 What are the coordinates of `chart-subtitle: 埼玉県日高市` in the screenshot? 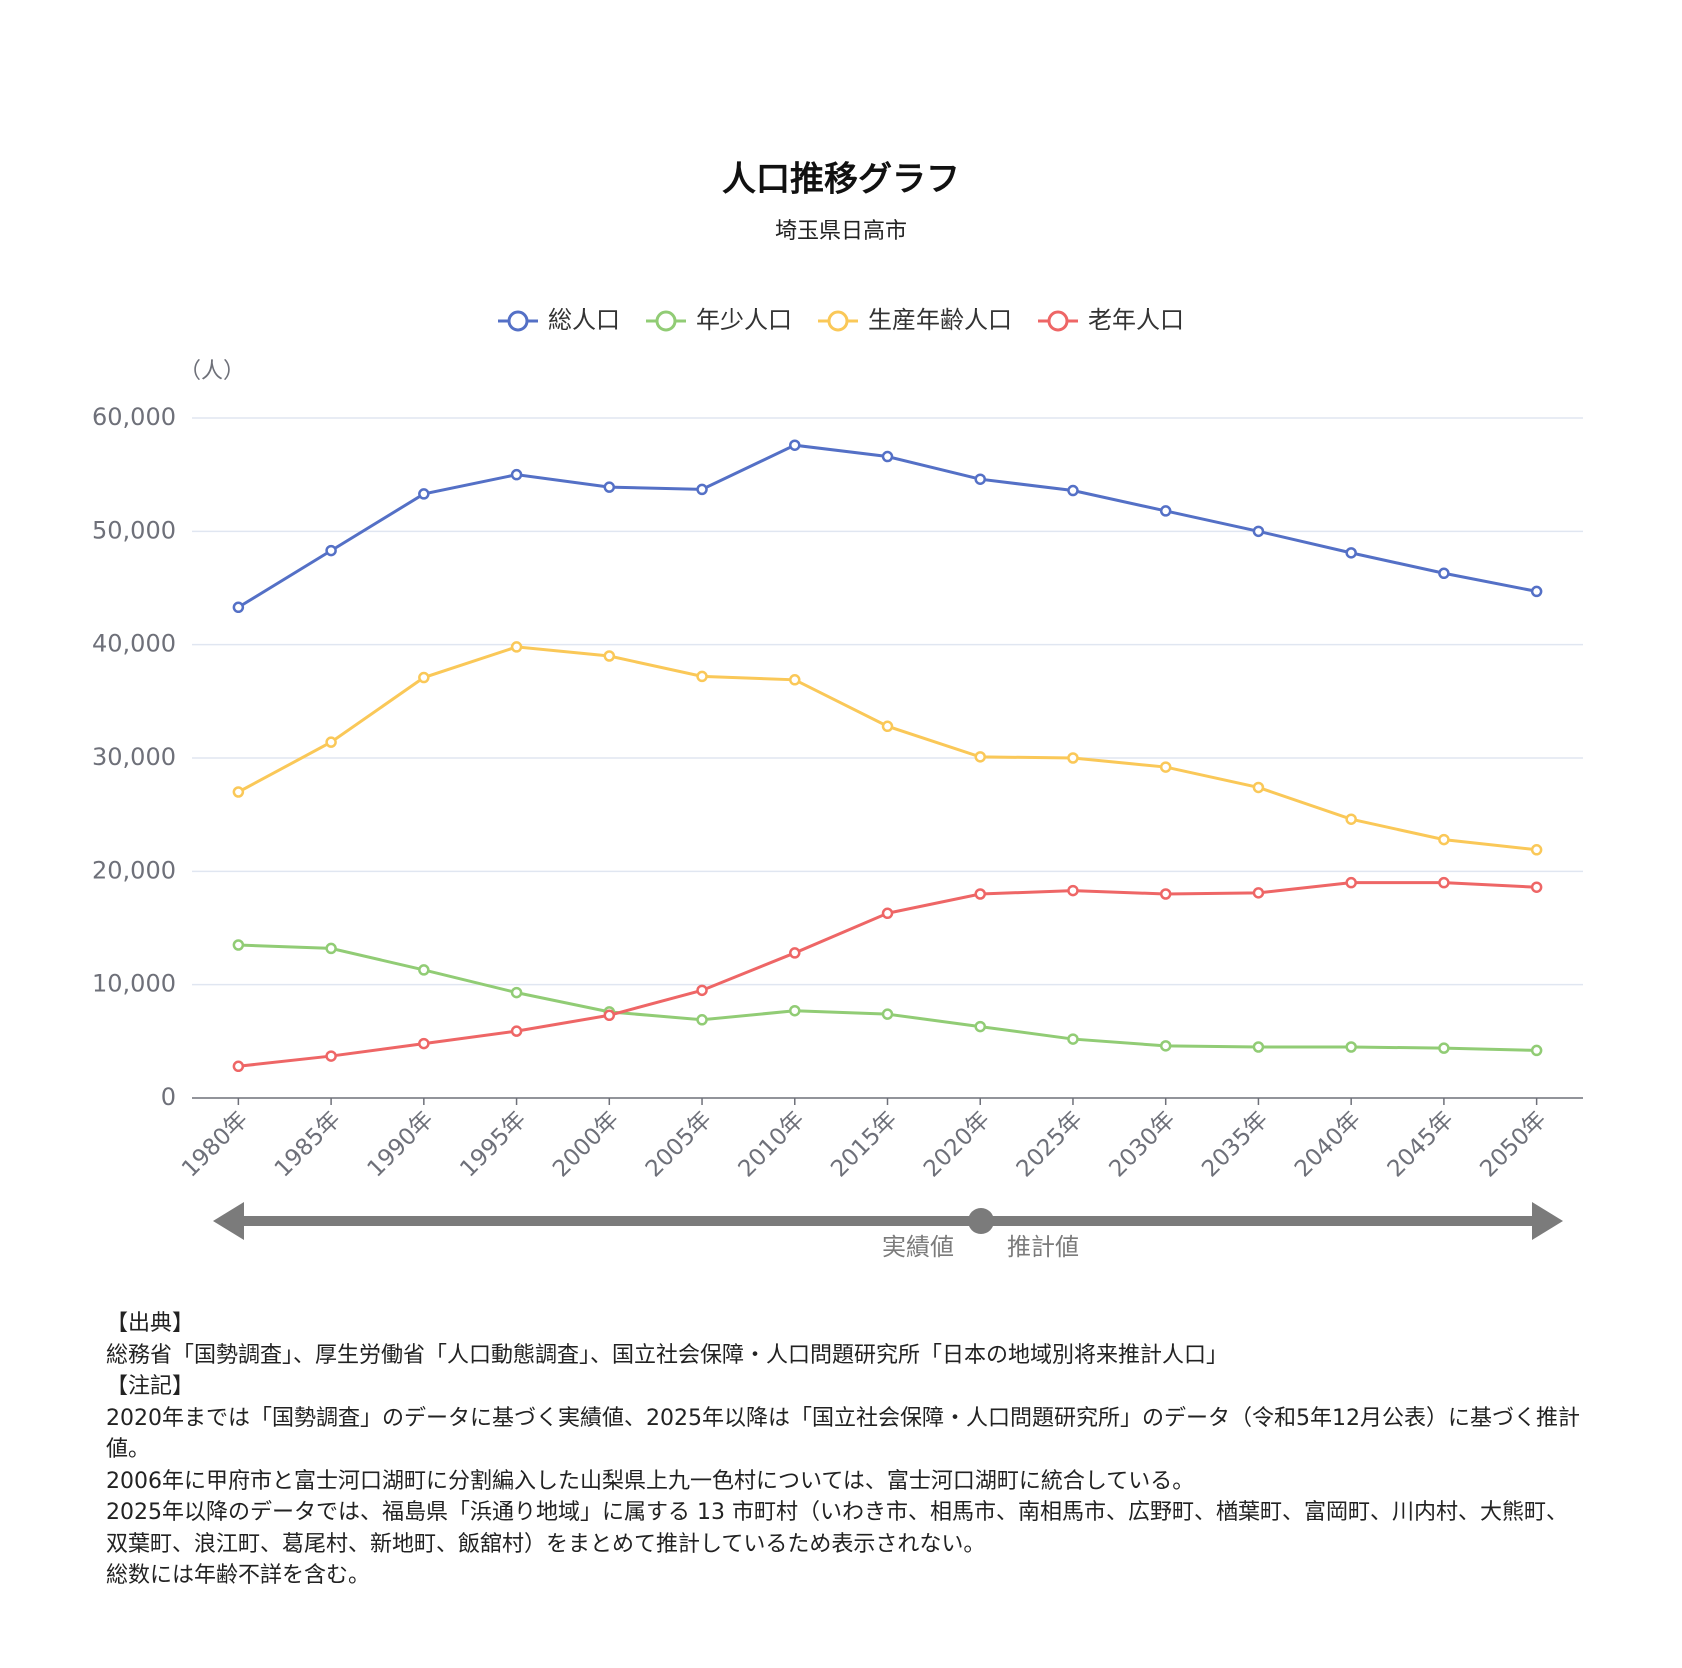 It's located at (841, 231).